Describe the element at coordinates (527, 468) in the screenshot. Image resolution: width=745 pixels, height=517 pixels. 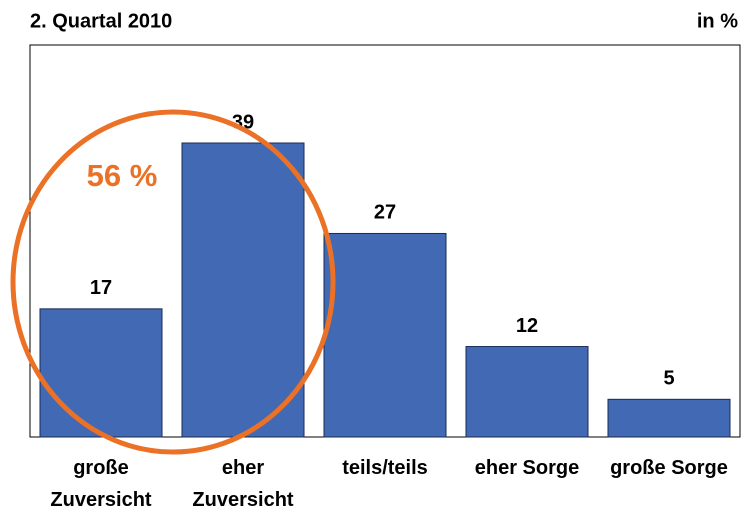
I see `x-tick-label: eher Sorge` at that location.